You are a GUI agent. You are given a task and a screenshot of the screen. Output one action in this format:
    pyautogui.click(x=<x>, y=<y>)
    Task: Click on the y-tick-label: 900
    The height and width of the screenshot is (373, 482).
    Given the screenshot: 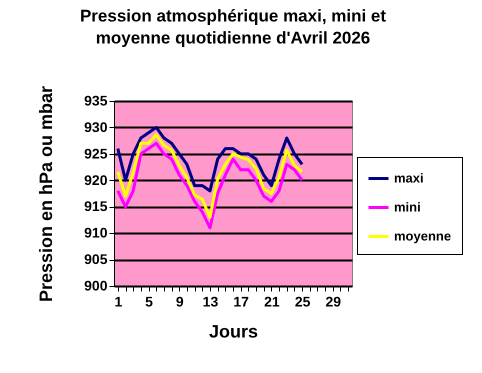 What is the action you would take?
    pyautogui.click(x=96, y=286)
    